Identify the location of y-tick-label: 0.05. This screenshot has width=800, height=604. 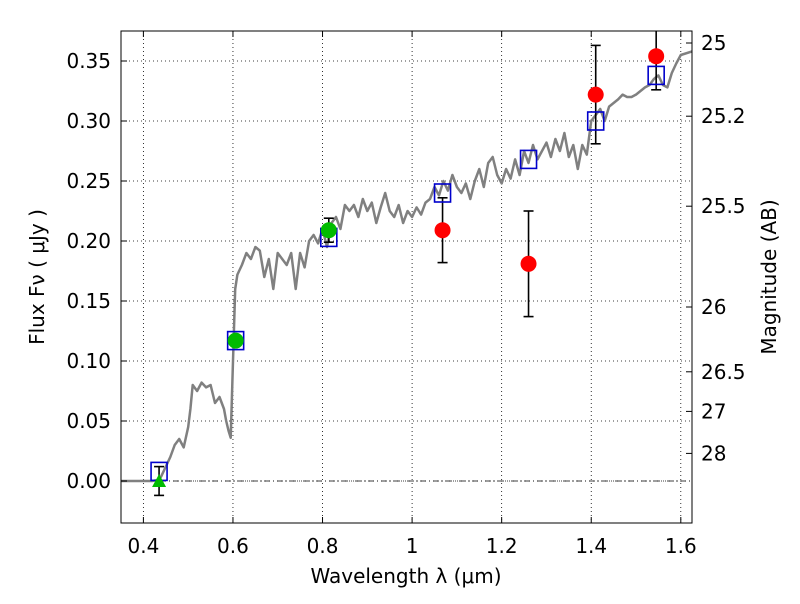
(88, 421).